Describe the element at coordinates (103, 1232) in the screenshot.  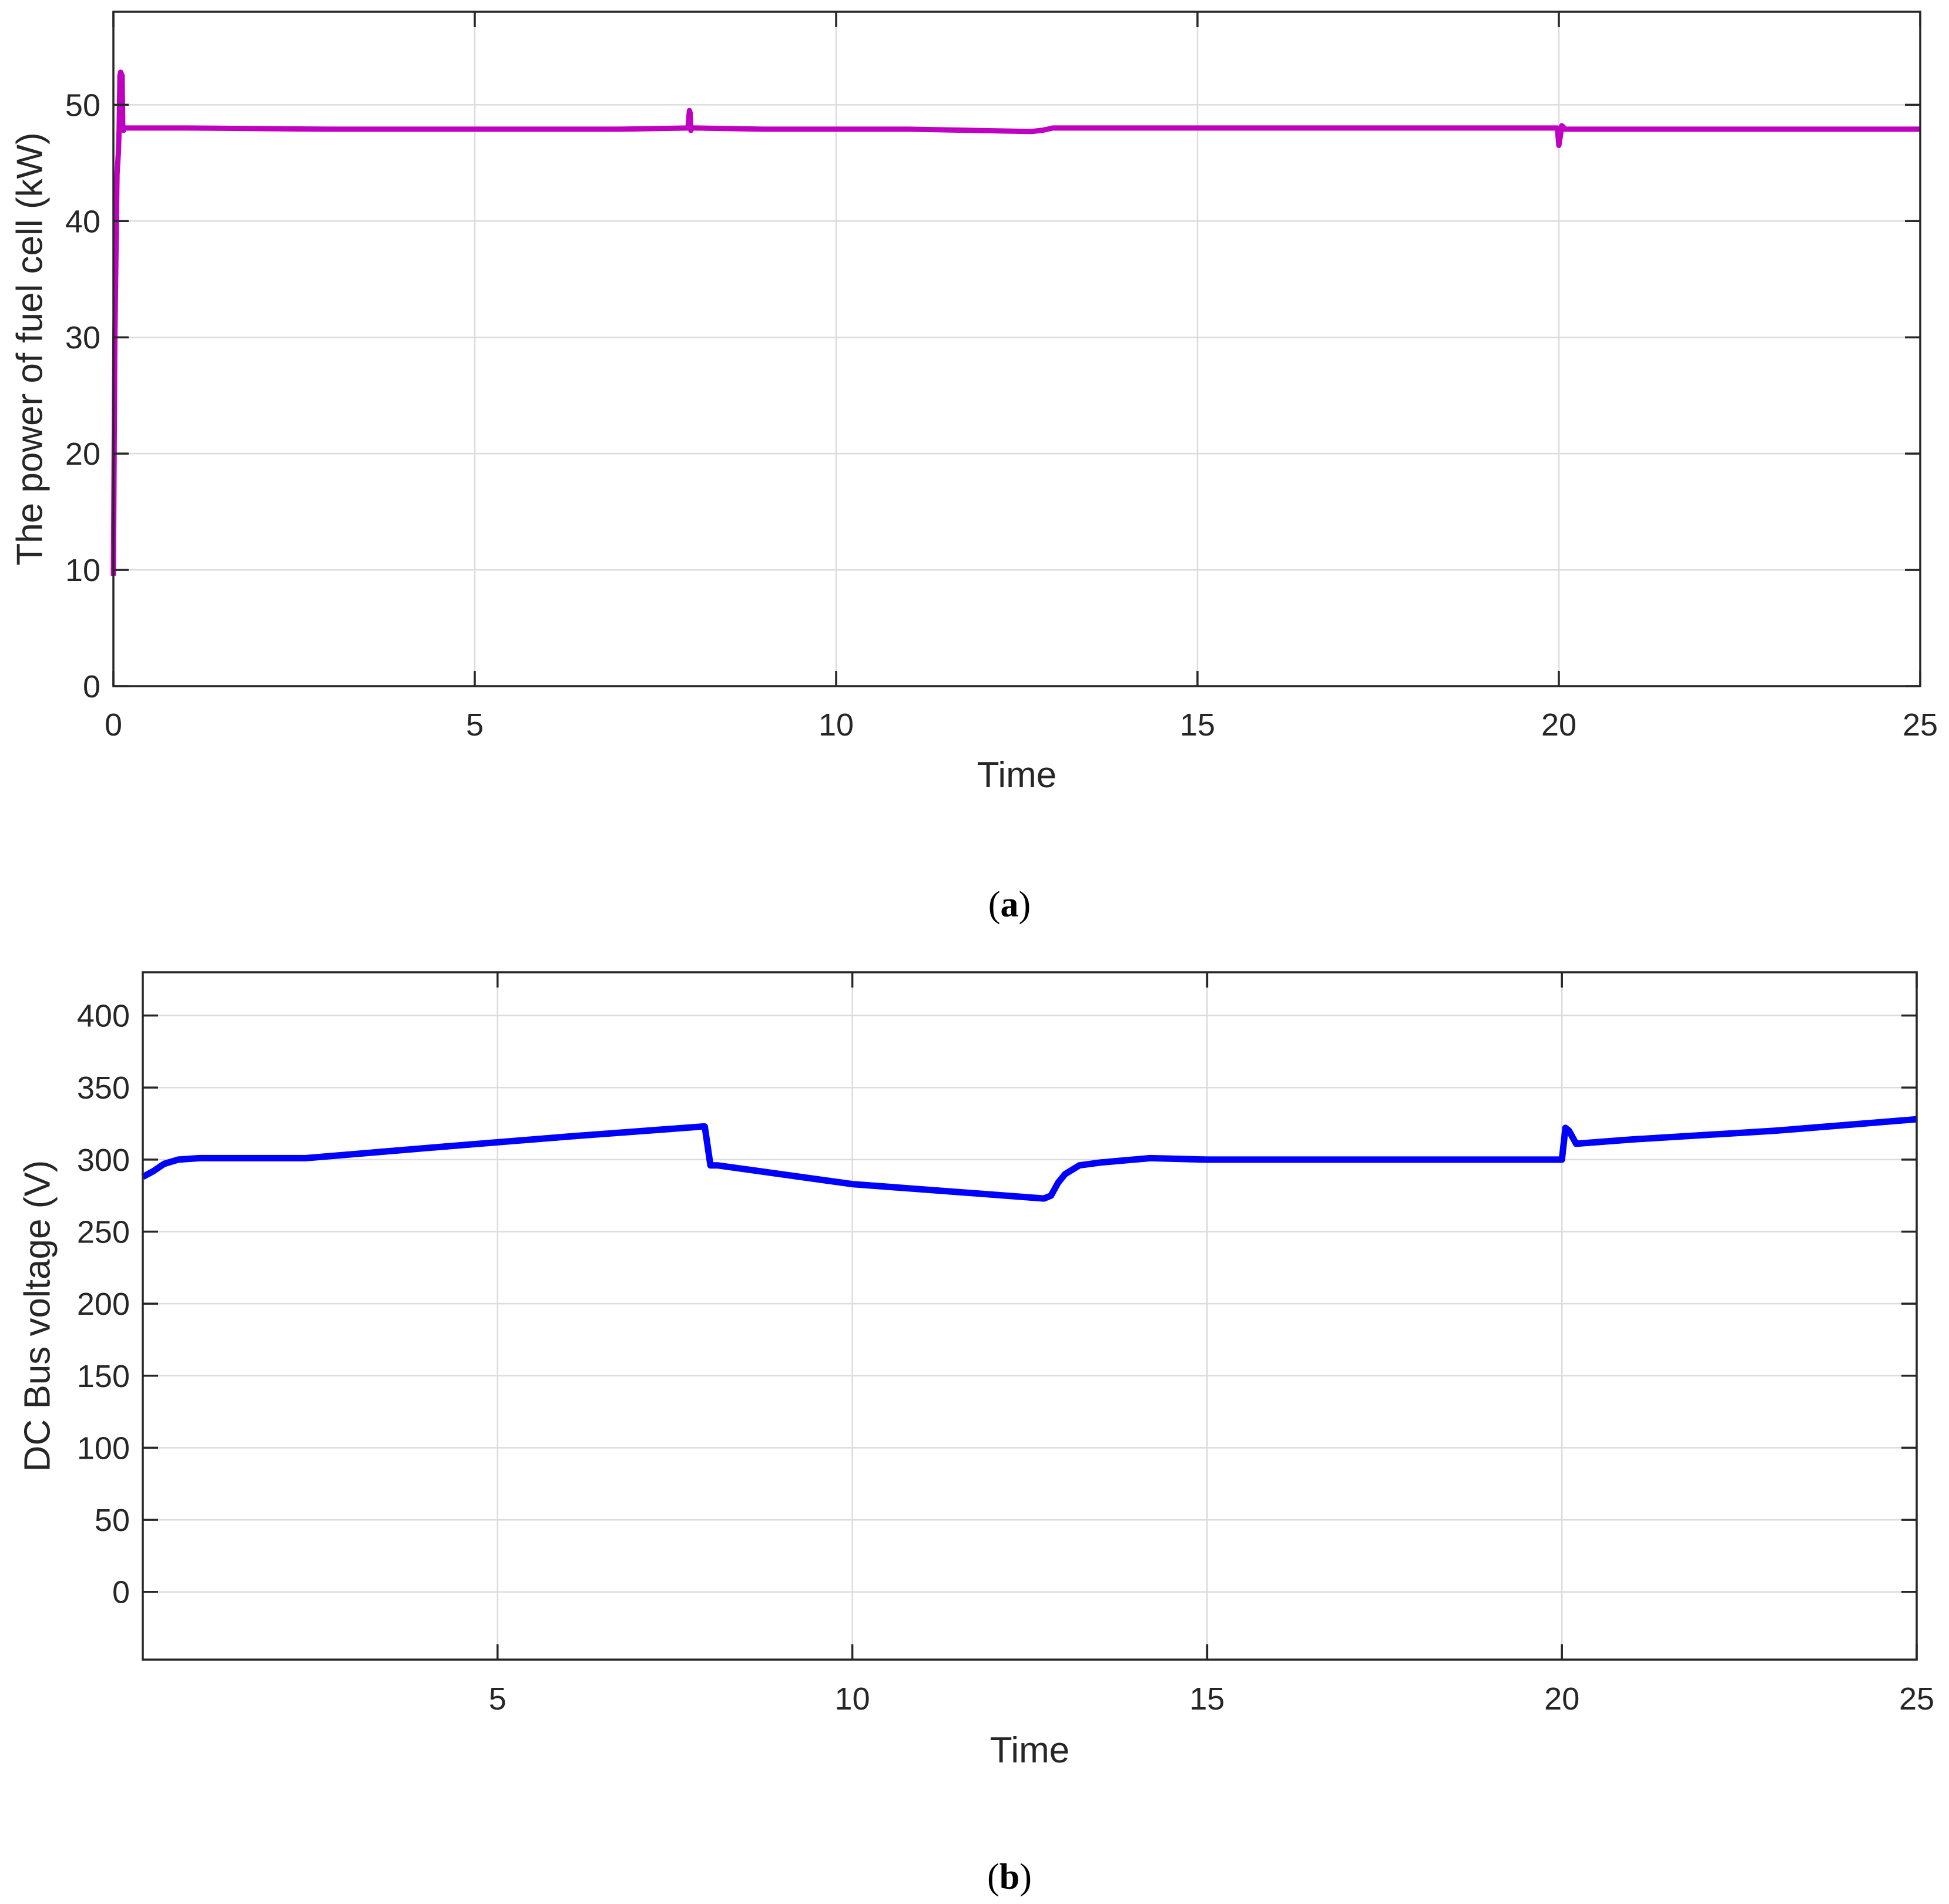
I see `y-tick-label: 250` at that location.